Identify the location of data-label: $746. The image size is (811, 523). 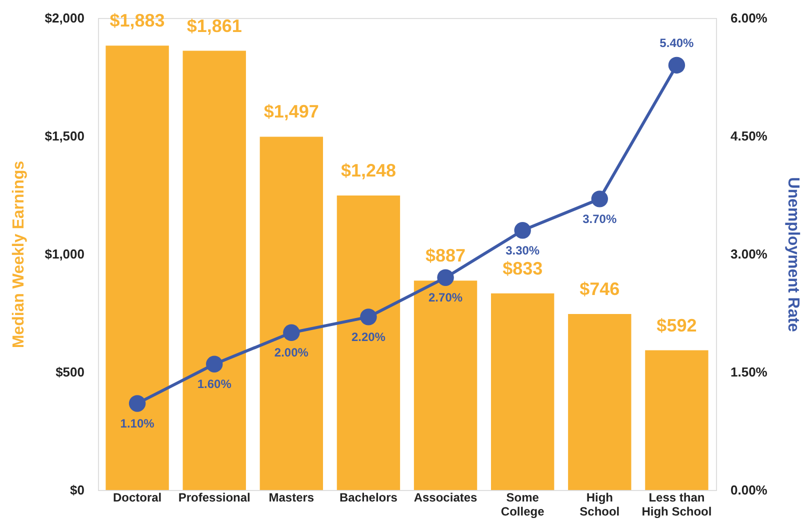
(600, 288).